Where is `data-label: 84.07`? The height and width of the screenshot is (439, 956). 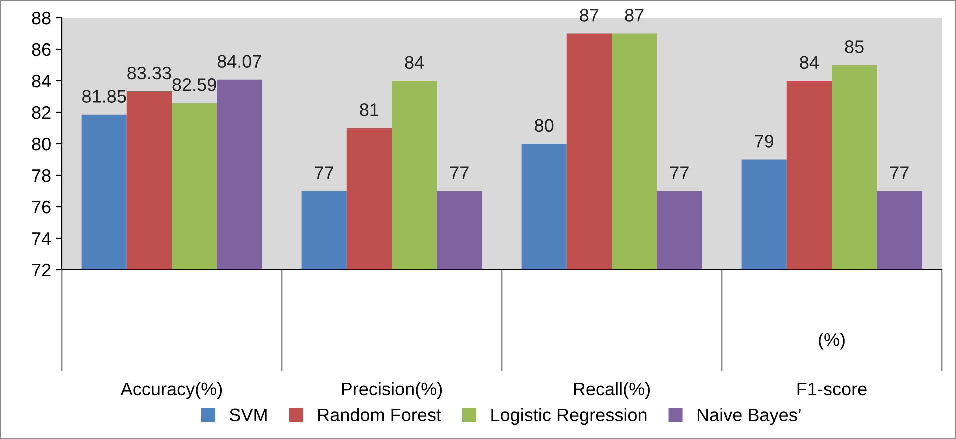 data-label: 84.07 is located at coordinates (240, 61).